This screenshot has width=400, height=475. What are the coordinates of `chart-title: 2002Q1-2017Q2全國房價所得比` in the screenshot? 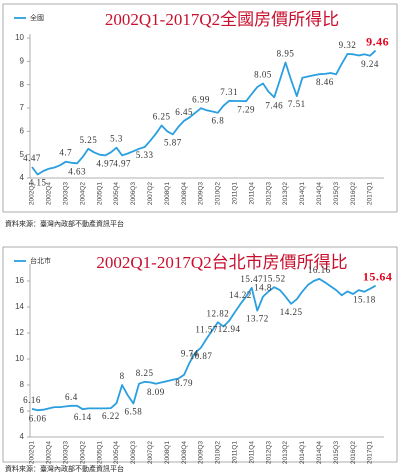 It's located at (222, 19).